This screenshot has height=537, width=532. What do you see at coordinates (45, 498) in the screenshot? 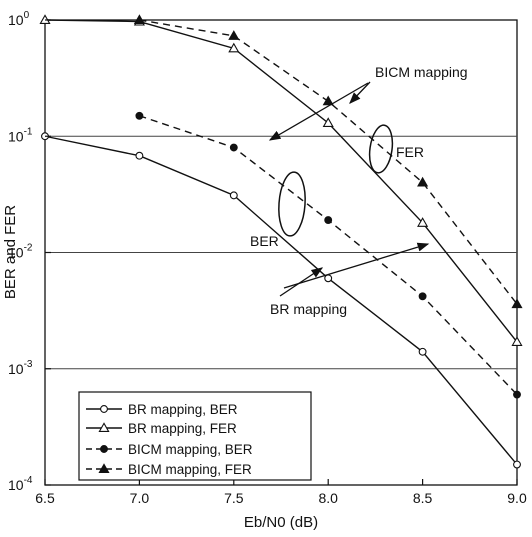
I see `x-tick-label: 6.5` at bounding box center [45, 498].